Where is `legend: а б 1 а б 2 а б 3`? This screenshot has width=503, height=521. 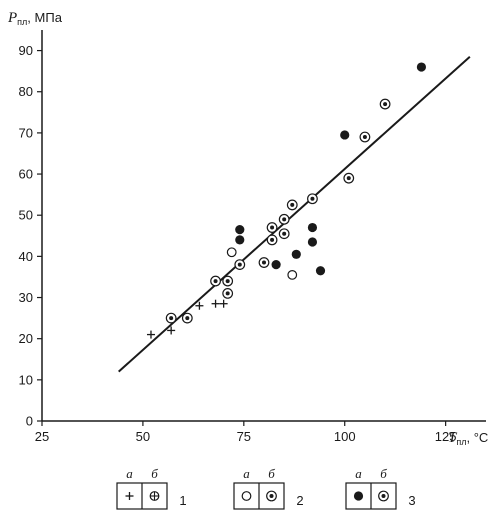
legend: а б 1 а б 2 а б 3 is located at coordinates (266, 488).